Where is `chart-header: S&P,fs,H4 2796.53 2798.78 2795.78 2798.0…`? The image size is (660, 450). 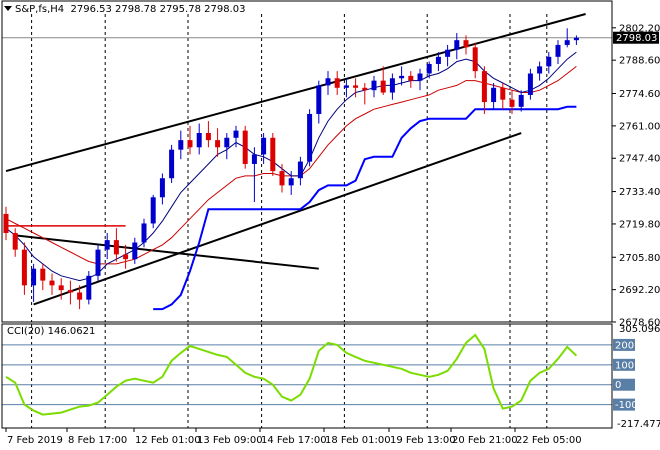 chart-header: S&P,fs,H4 2796.53 2798.78 2795.78 2798.0… is located at coordinates (124, 9).